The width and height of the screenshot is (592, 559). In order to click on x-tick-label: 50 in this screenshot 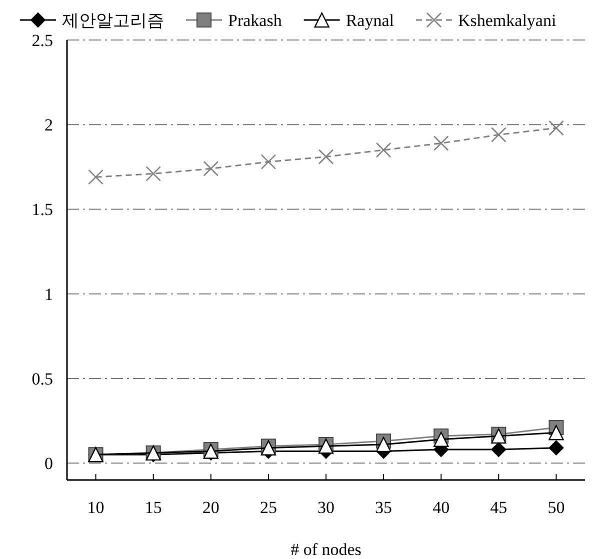, I will do `click(556, 507)`.